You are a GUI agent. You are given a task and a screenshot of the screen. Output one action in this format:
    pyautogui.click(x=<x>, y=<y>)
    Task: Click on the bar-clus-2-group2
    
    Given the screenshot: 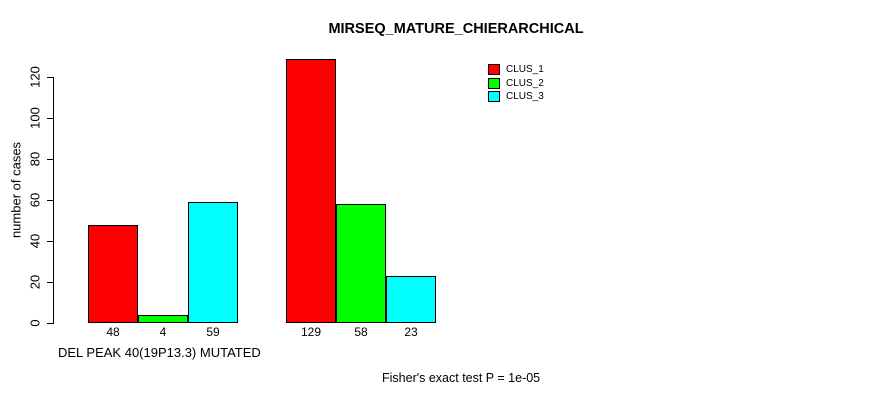 What is the action you would take?
    pyautogui.click(x=361, y=263)
    